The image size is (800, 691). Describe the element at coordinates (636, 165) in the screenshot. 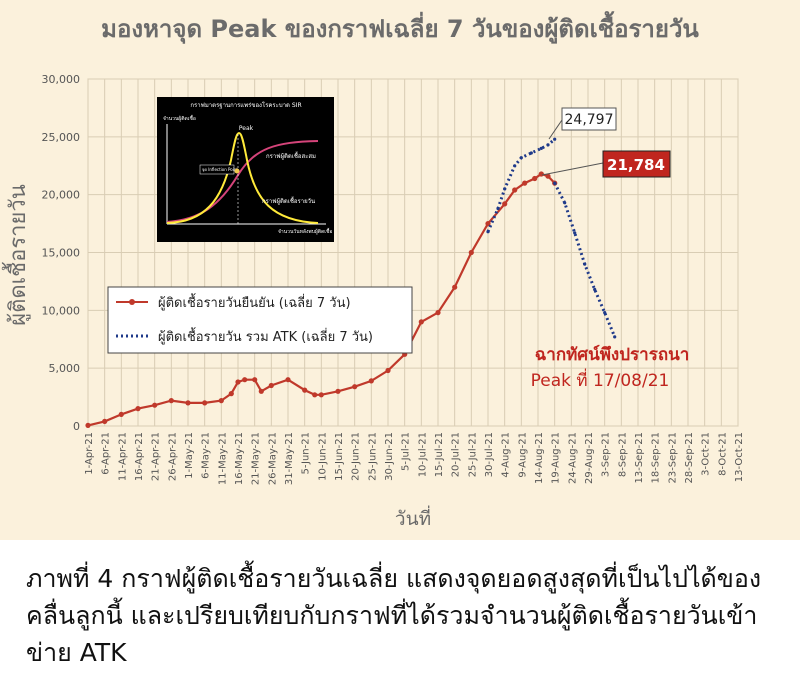

I see `peak-callout-label: 21,784` at that location.